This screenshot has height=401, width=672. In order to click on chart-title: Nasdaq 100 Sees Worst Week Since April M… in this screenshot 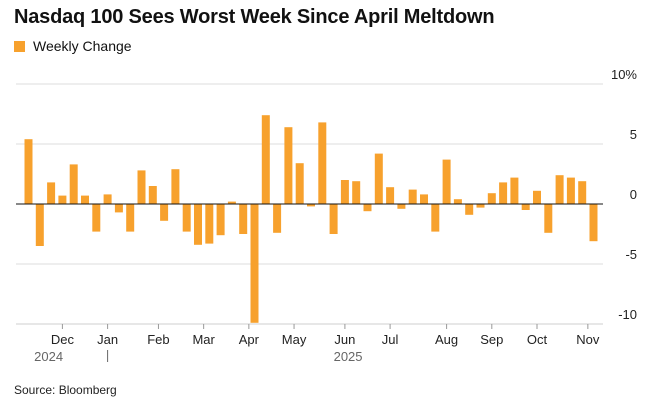, I will do `click(254, 17)`.